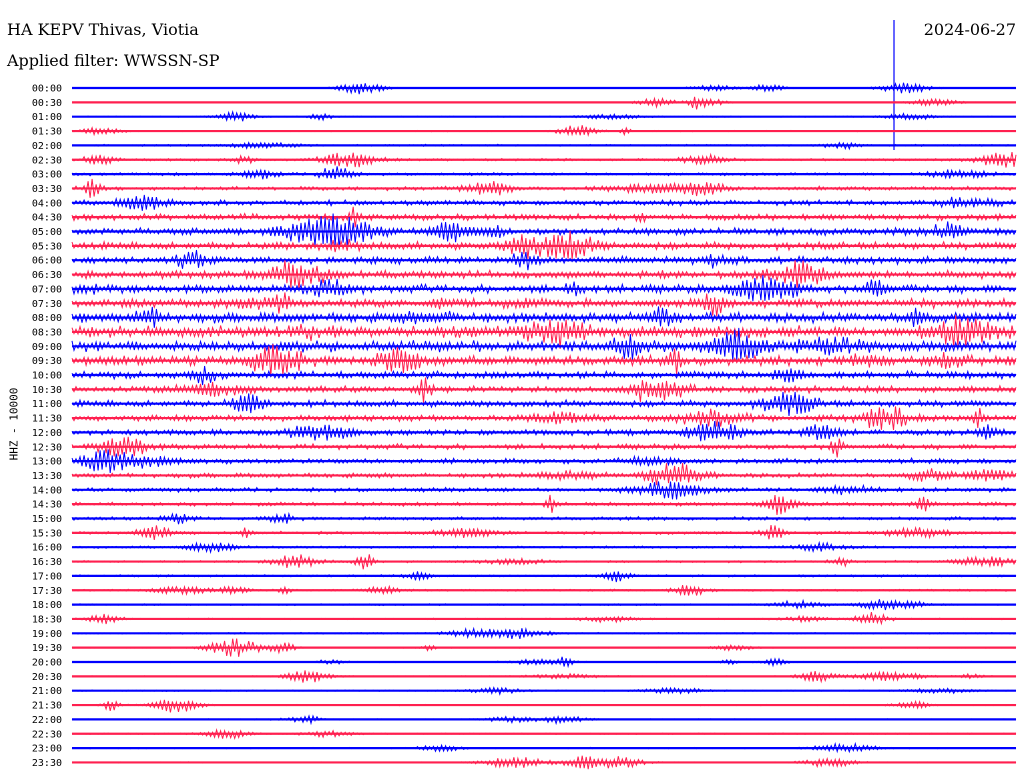 This screenshot has width=1024, height=780. What do you see at coordinates (47, 720) in the screenshot?
I see `time-tick-label: 22:00` at bounding box center [47, 720].